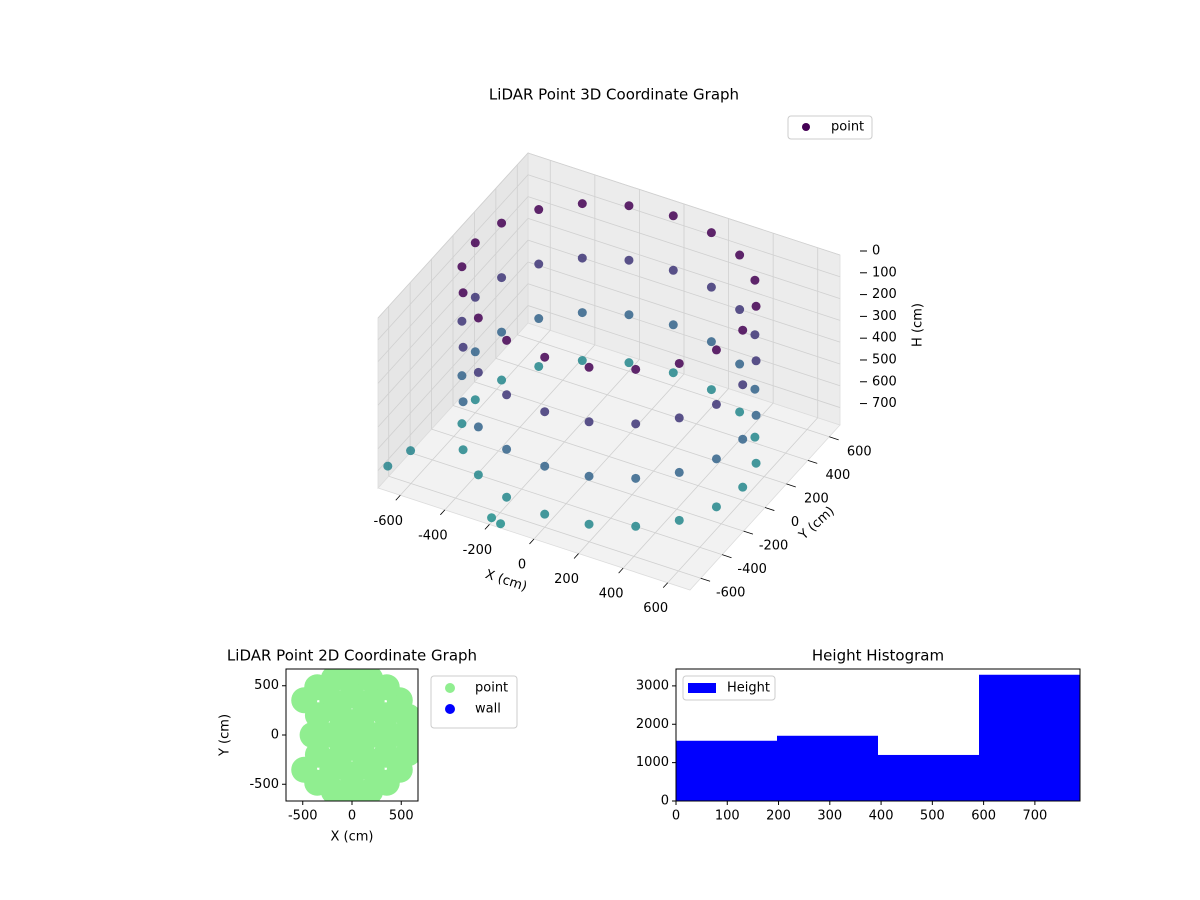  What do you see at coordinates (652, 685) in the screenshot?
I see `y-tick-label: 3000` at bounding box center [652, 685].